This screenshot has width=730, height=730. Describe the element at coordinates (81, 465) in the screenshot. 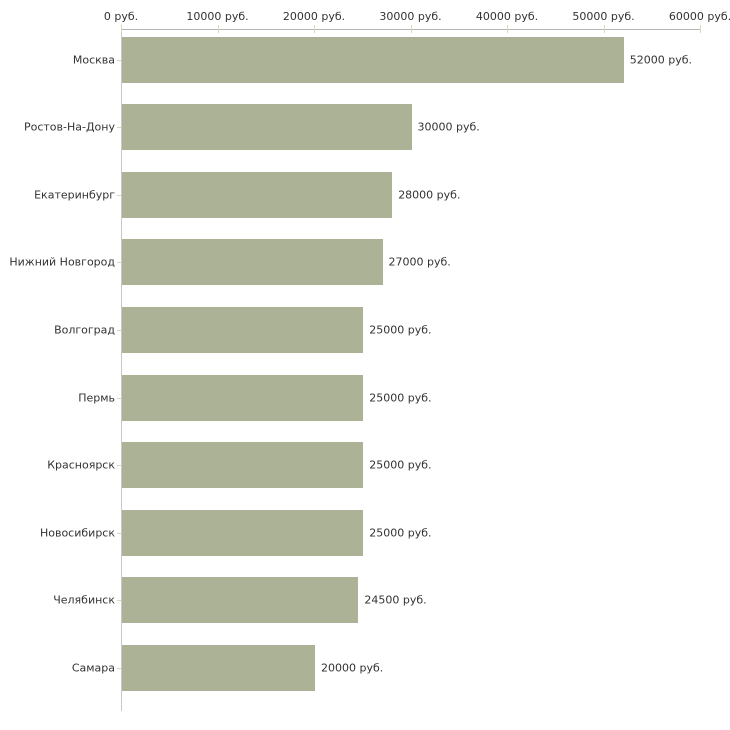

I see `category-label: Красноярск` at that location.